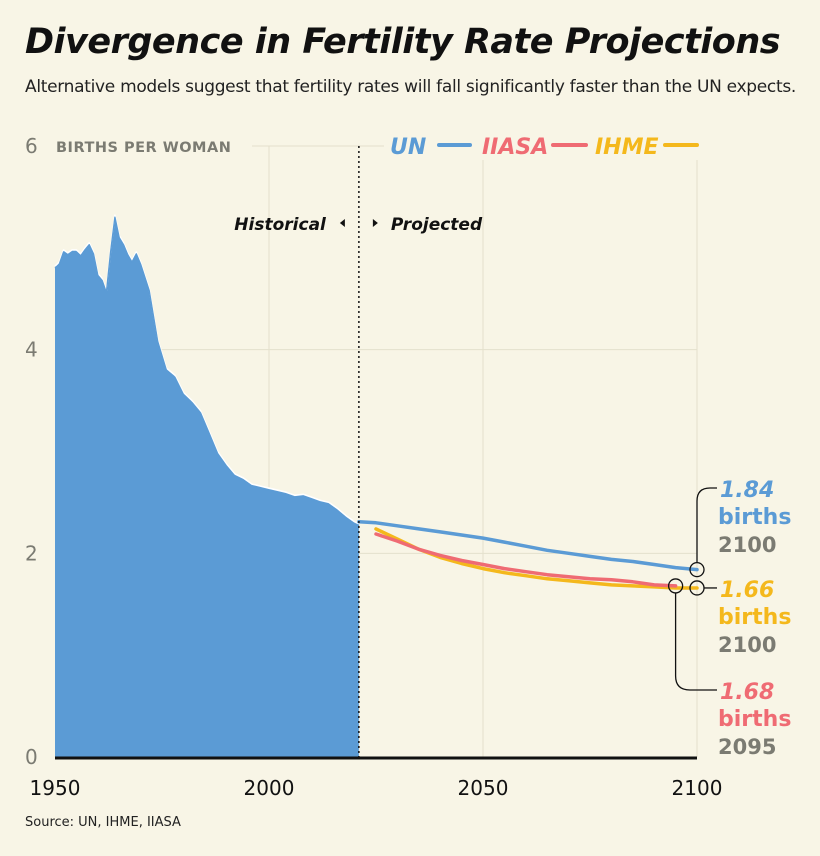 Image resolution: width=820 pixels, height=856 pixels. Describe the element at coordinates (697, 588) in the screenshot. I see `end-marker-ihme` at that location.